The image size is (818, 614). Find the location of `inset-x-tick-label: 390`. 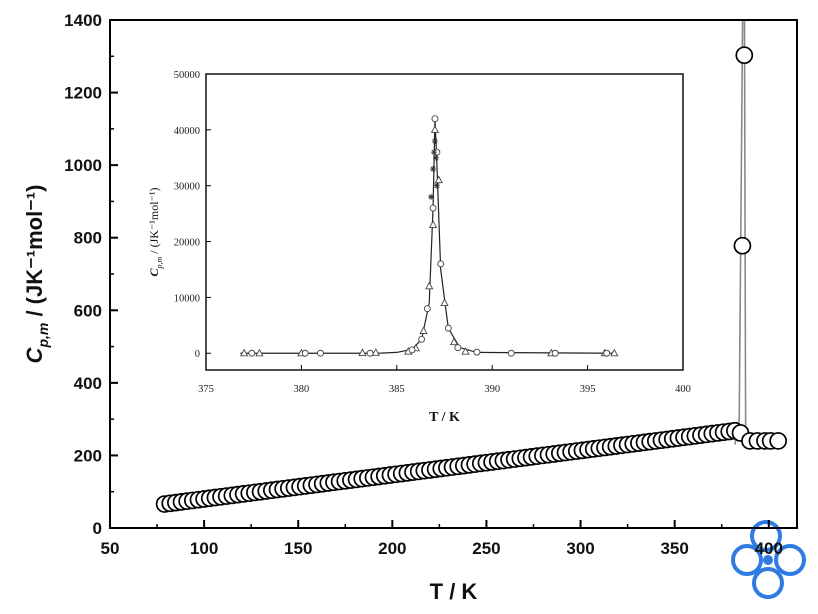

inset-x-tick-label: 390 is located at coordinates (492, 389).